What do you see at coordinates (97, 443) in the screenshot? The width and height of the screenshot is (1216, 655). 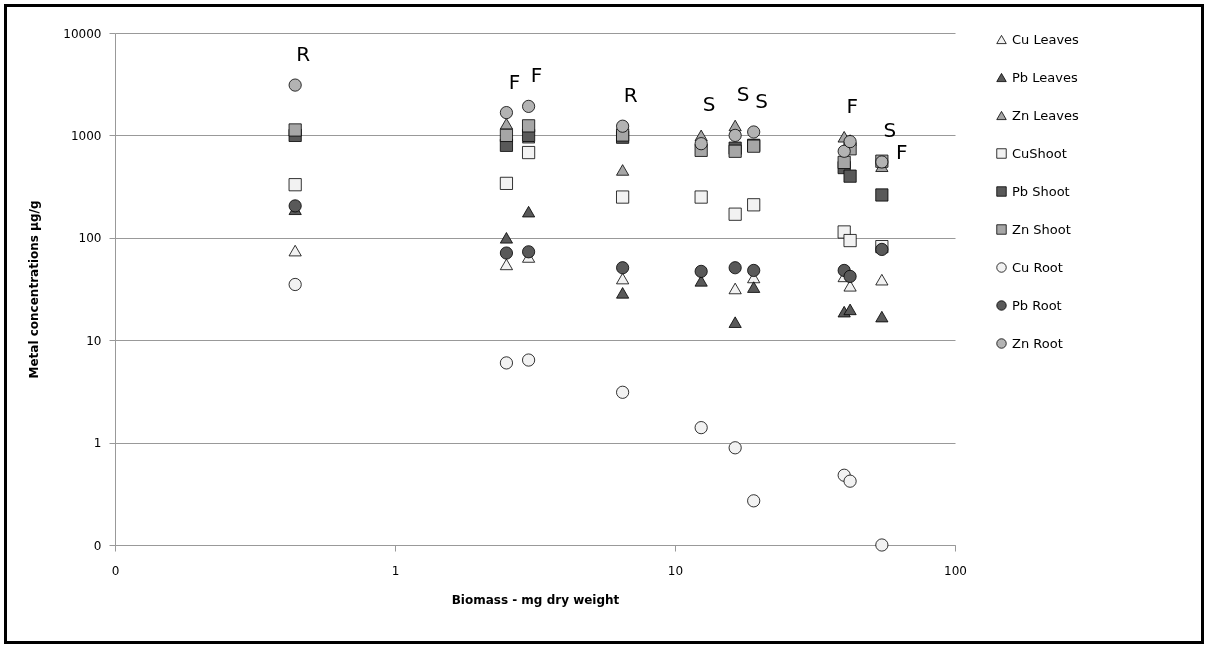 I see `y-tick-label: 1` at bounding box center [97, 443].